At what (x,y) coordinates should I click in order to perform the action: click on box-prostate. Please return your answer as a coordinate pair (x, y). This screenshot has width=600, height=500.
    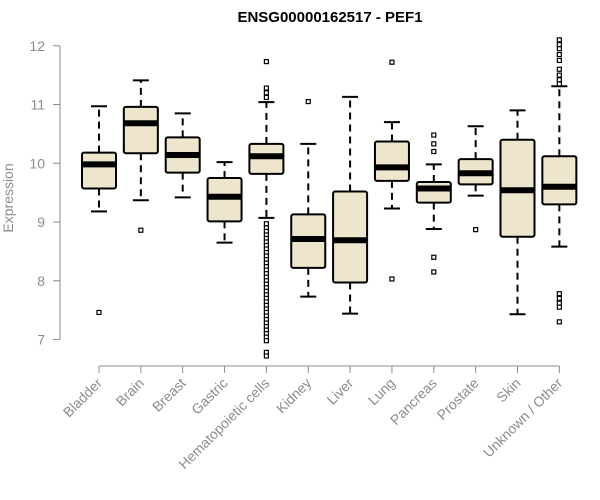
    Looking at the image, I should click on (475, 179).